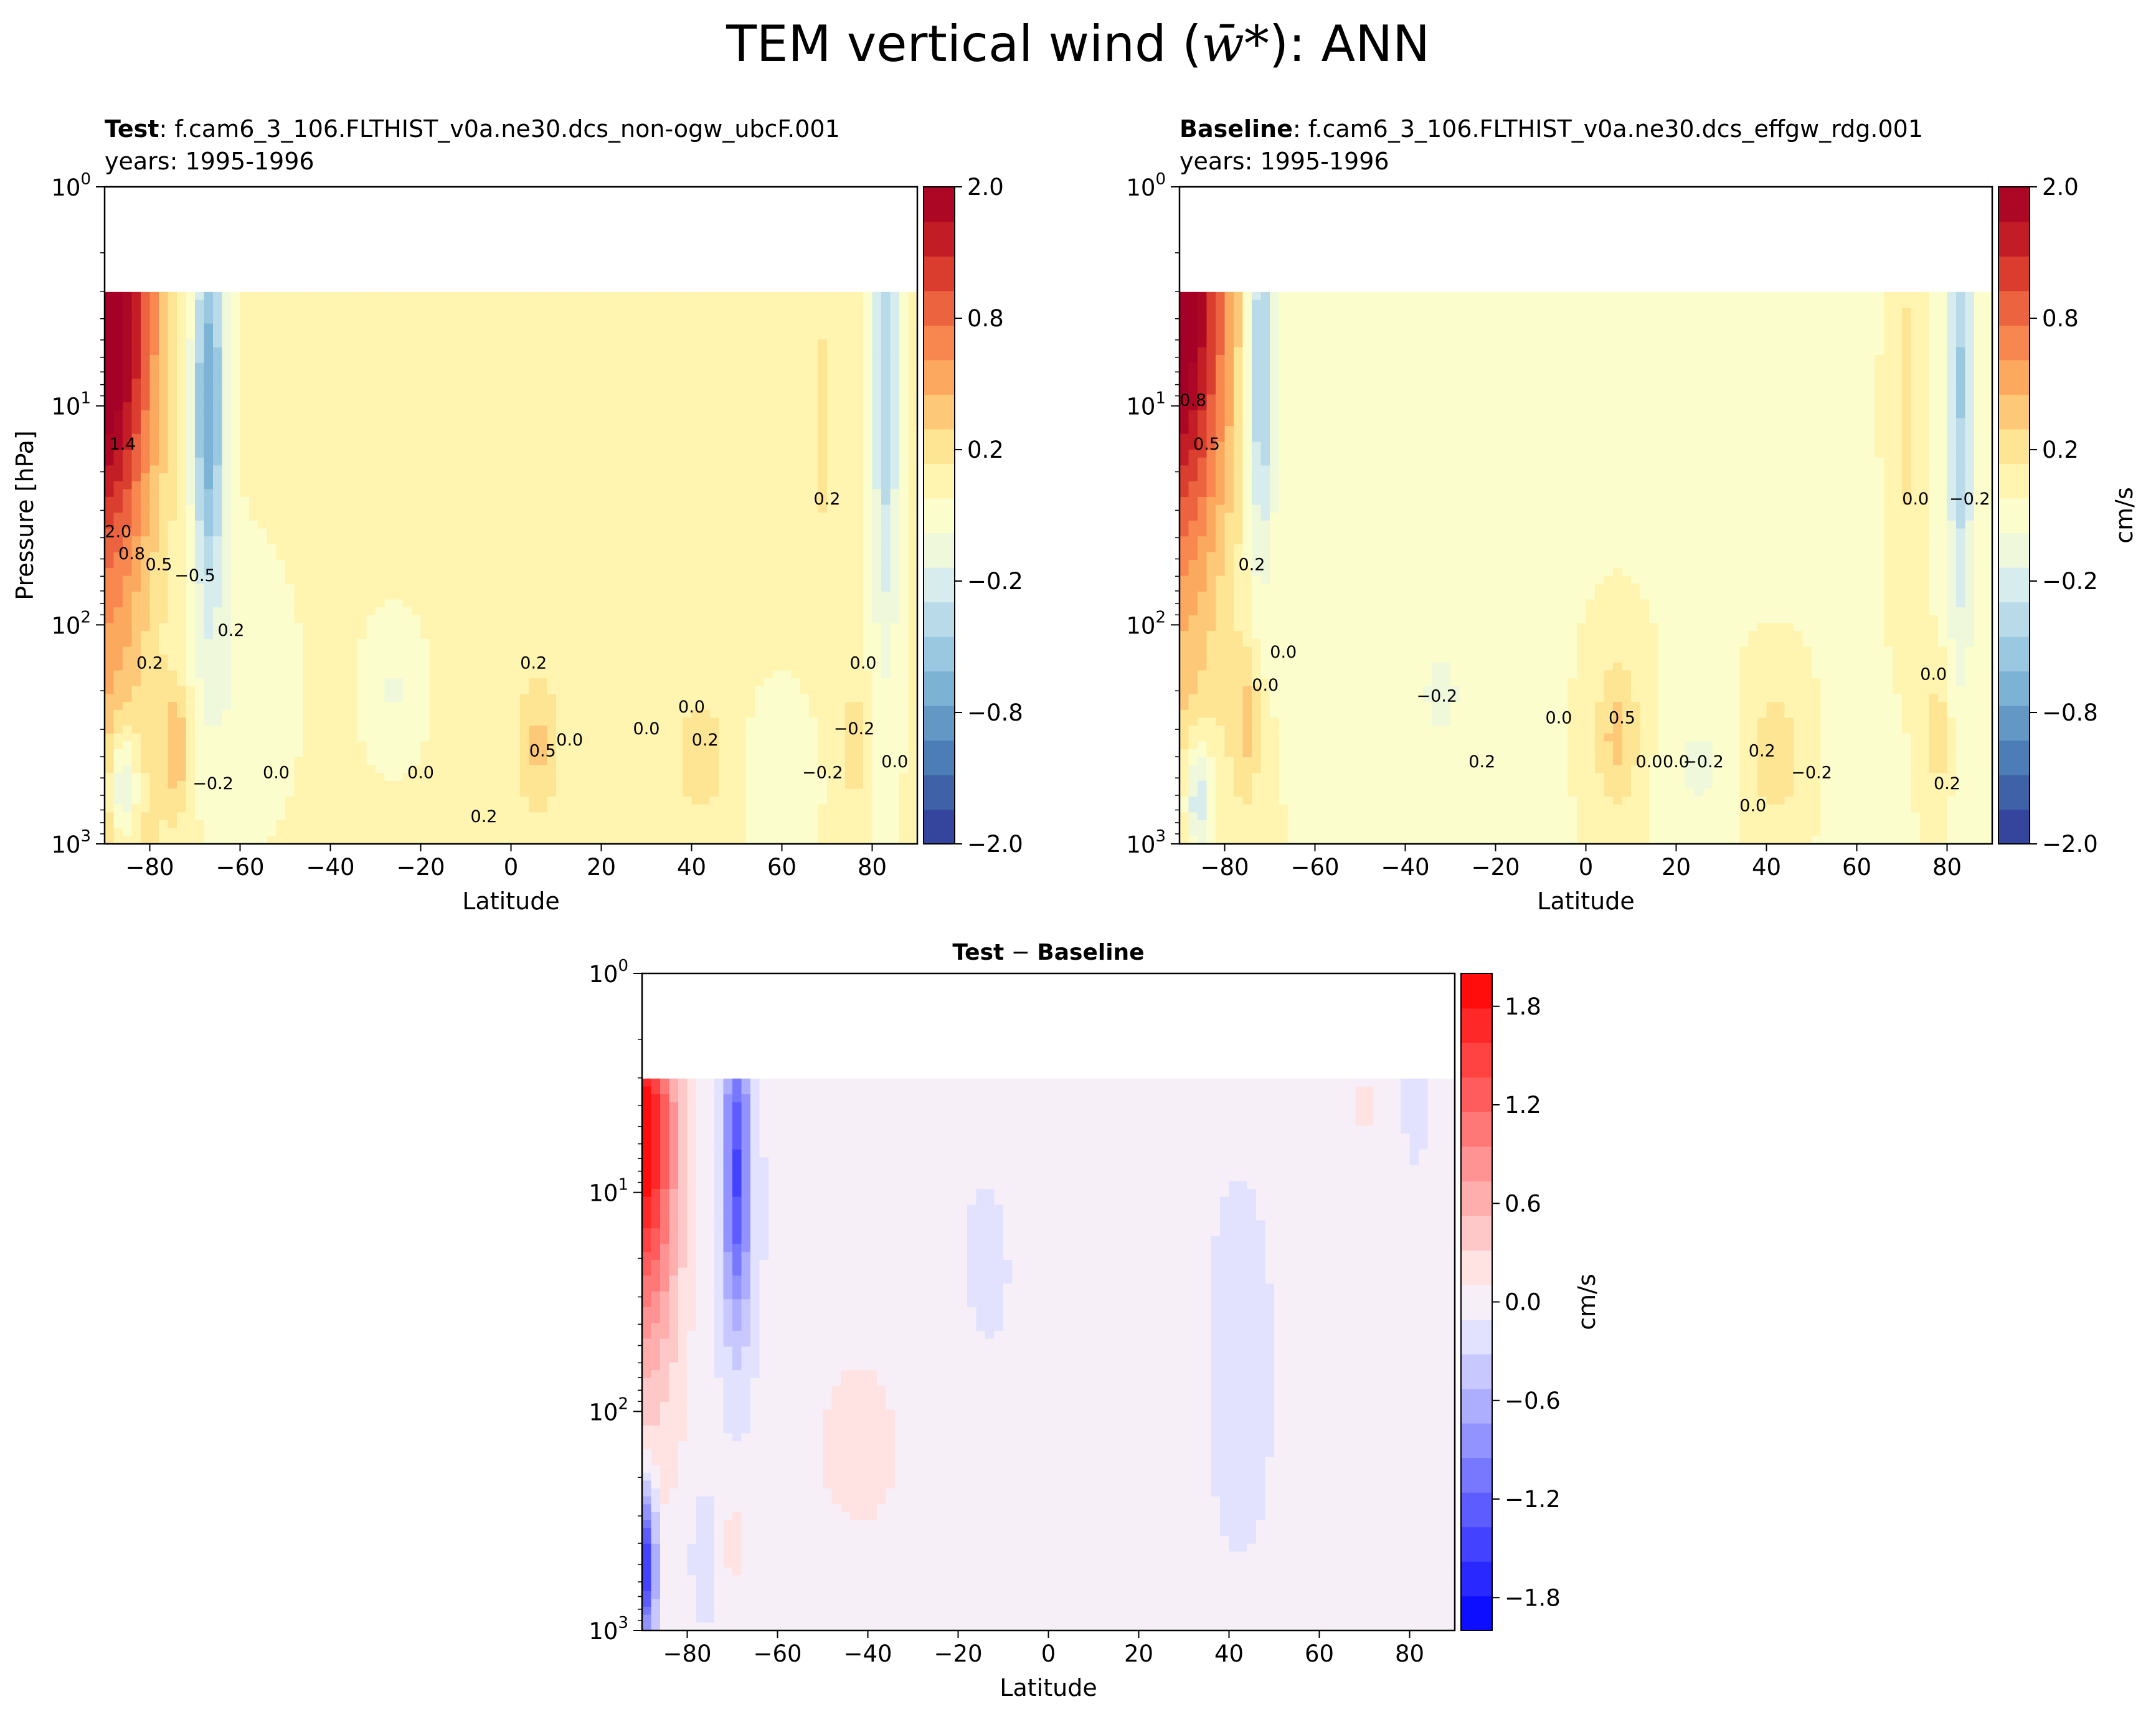 The height and width of the screenshot is (1722, 2156). I want to click on colorbar-tick-label: −1.8, so click(1533, 1597).